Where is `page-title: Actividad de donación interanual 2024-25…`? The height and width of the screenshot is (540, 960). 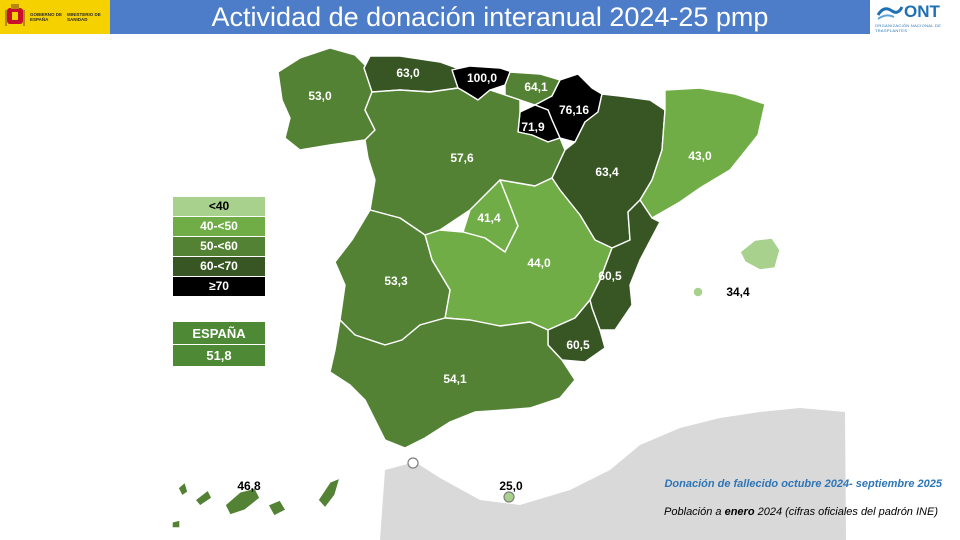
page-title: Actividad de donación interanual 2024-25… is located at coordinates (490, 17).